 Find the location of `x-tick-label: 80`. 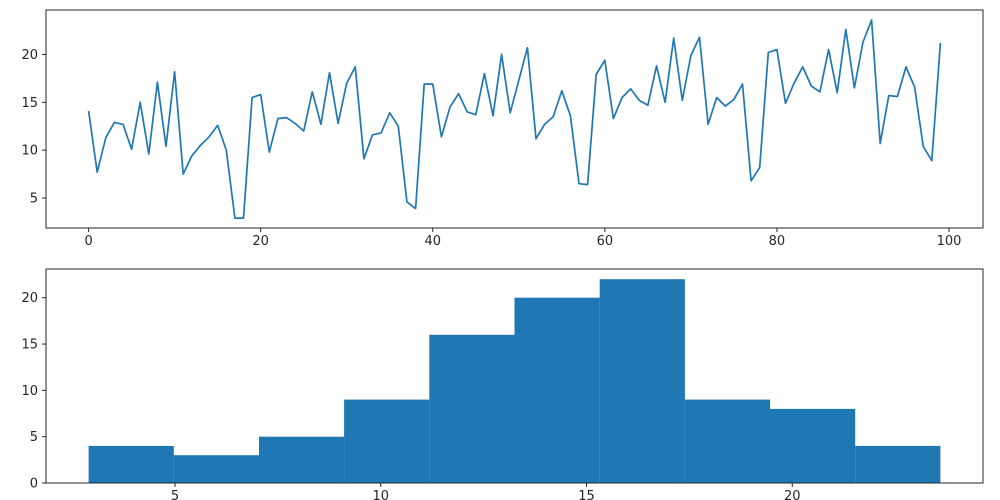

x-tick-label: 80 is located at coordinates (777, 241).